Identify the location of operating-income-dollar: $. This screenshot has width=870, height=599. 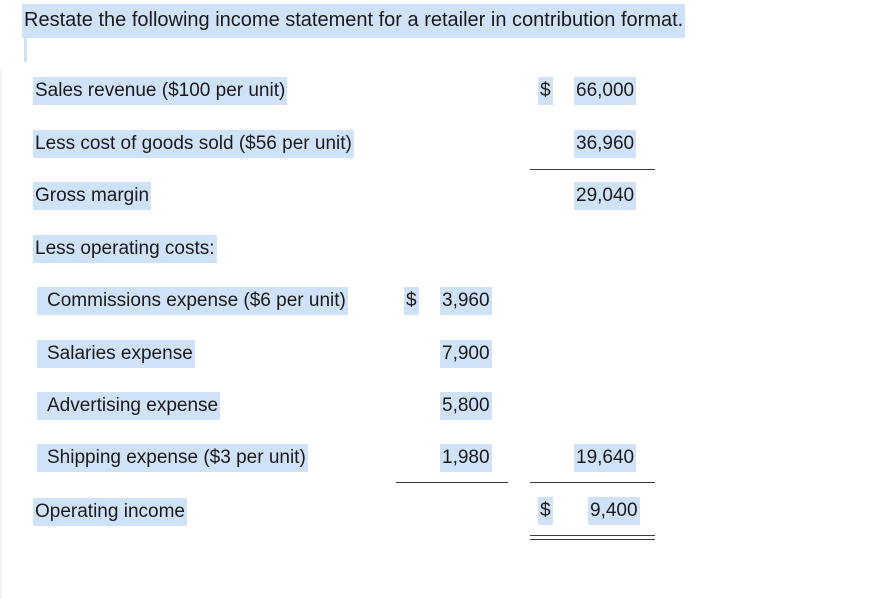
(545, 511).